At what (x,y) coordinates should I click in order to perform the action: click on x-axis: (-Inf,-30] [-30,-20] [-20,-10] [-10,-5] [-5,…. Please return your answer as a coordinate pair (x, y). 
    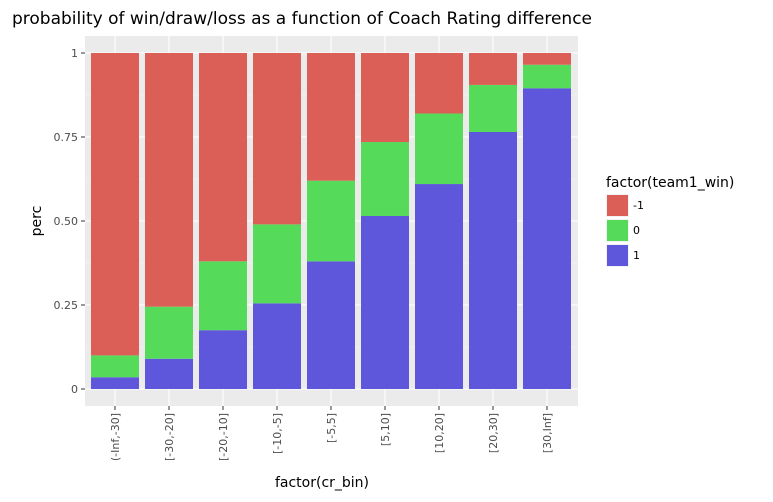
    Looking at the image, I should click on (331, 433).